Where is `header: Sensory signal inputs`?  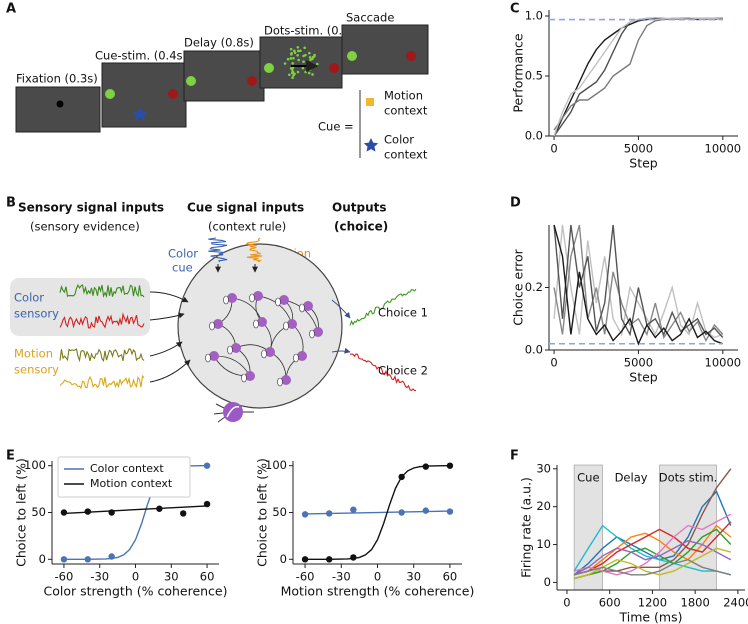
header: Sensory signal inputs is located at coordinates (91, 208).